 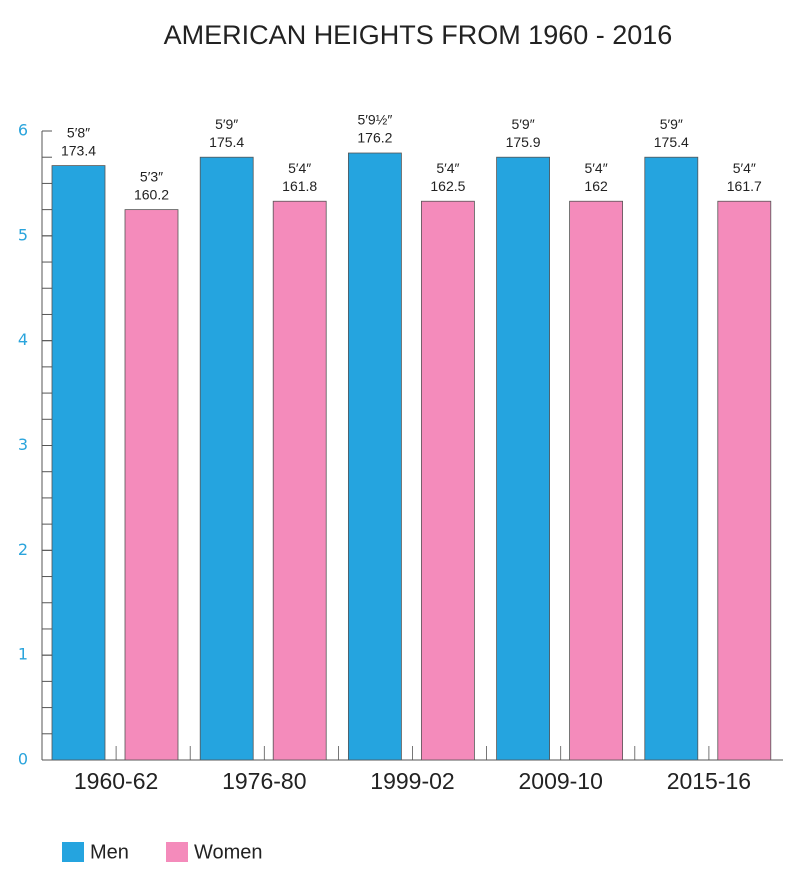 I want to click on x-tick-label: 1999-02, so click(x=412, y=781).